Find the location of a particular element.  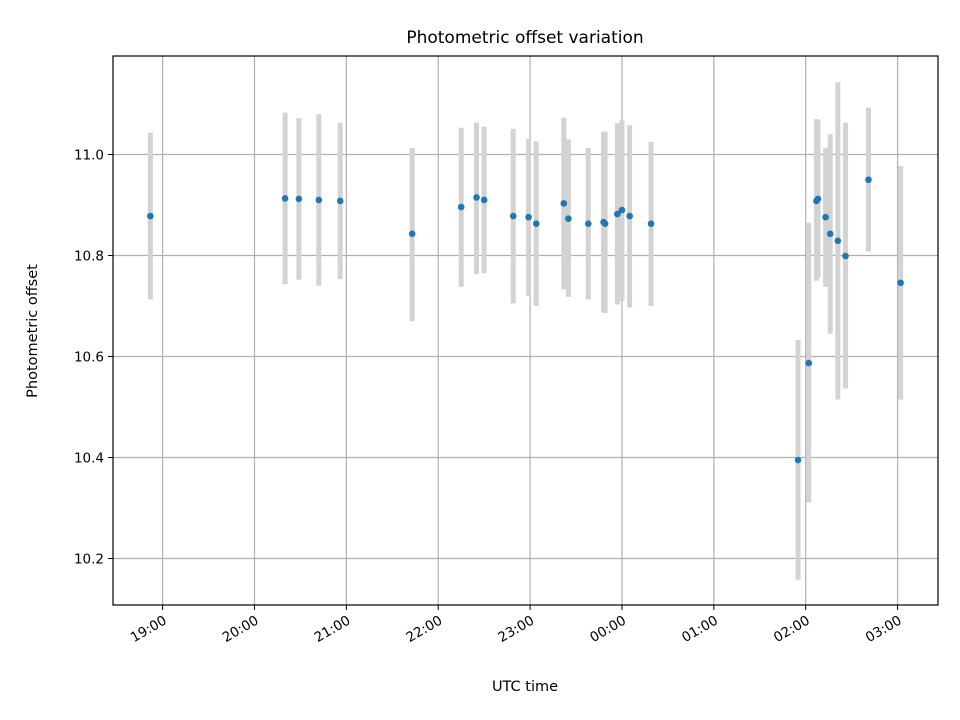

x-tick-label: 23:00 is located at coordinates (516, 629).